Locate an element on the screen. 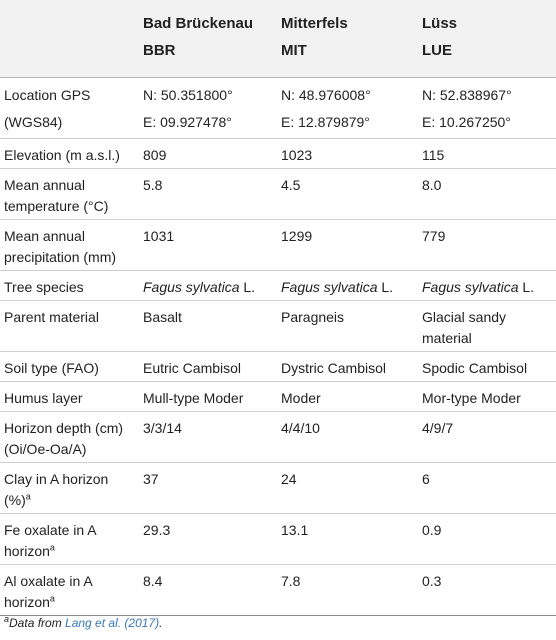  header-site-bbr: Bad Brückenau BBR is located at coordinates (208, 39).